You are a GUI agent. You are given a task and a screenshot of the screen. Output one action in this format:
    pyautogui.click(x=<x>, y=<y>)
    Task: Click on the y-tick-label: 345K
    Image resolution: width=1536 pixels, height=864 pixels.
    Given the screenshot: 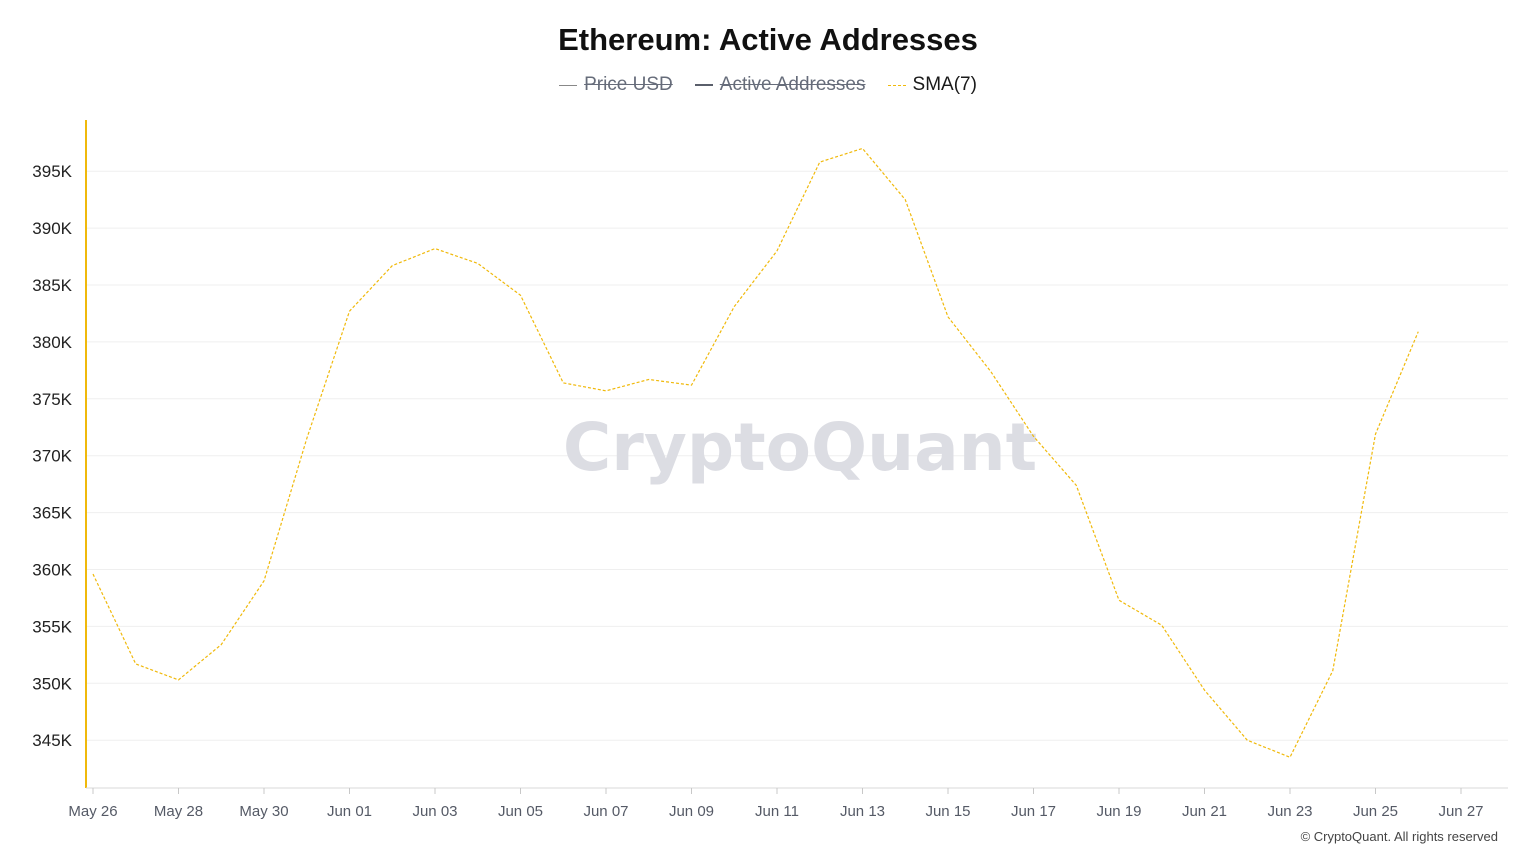 What is the action you would take?
    pyautogui.click(x=52, y=740)
    